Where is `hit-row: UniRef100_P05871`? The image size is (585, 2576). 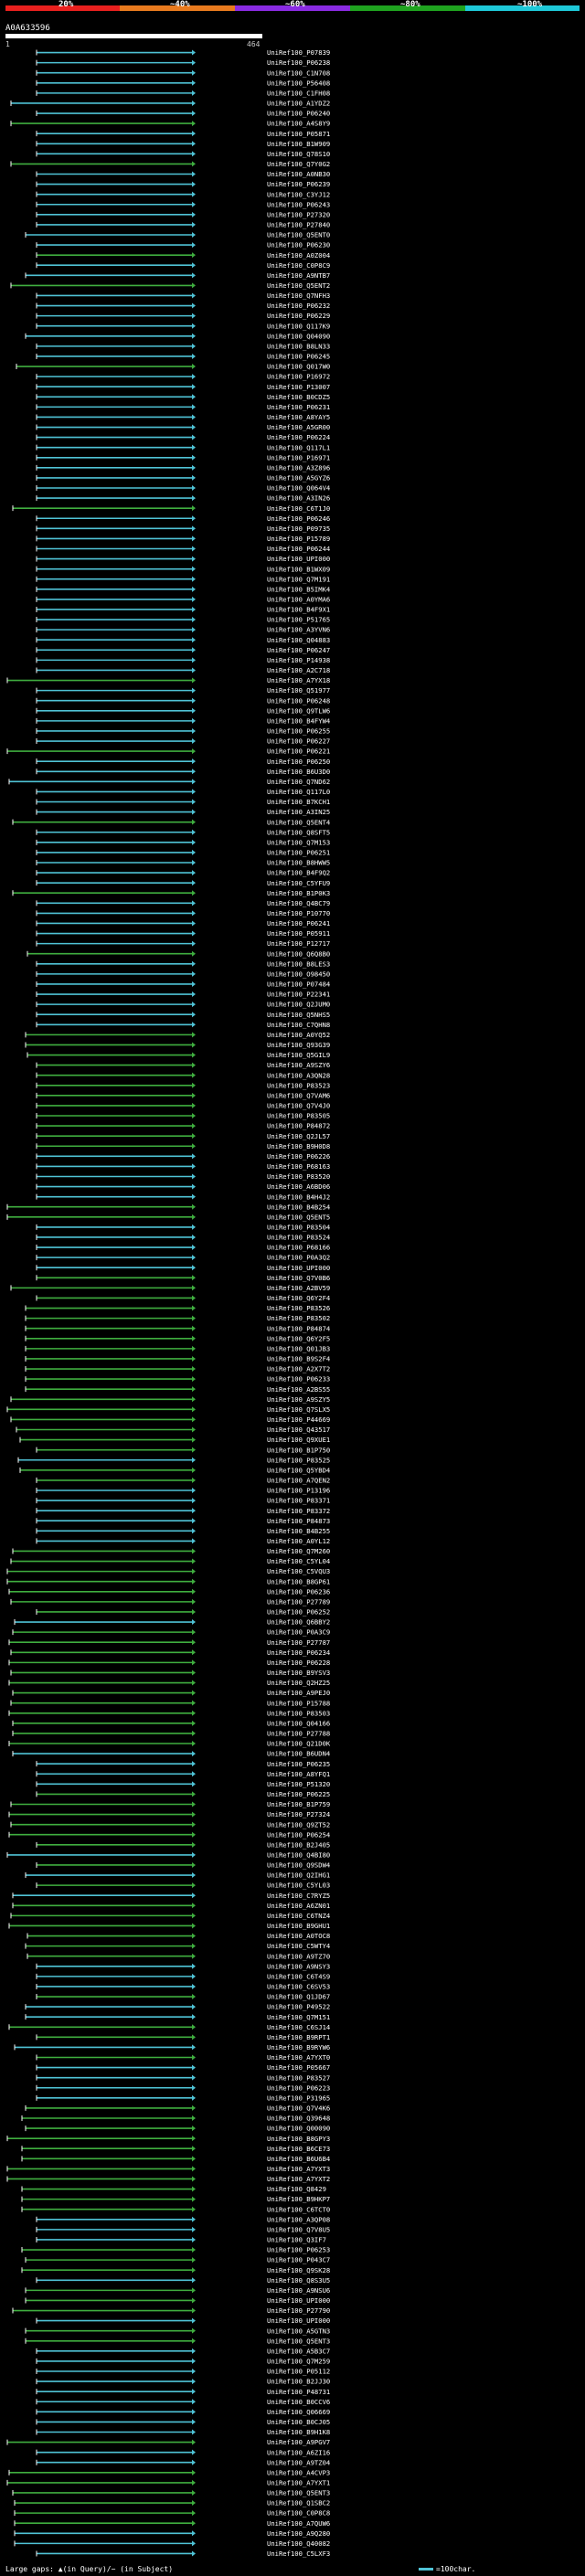 hit-row: UniRef100_P05871 is located at coordinates (183, 134).